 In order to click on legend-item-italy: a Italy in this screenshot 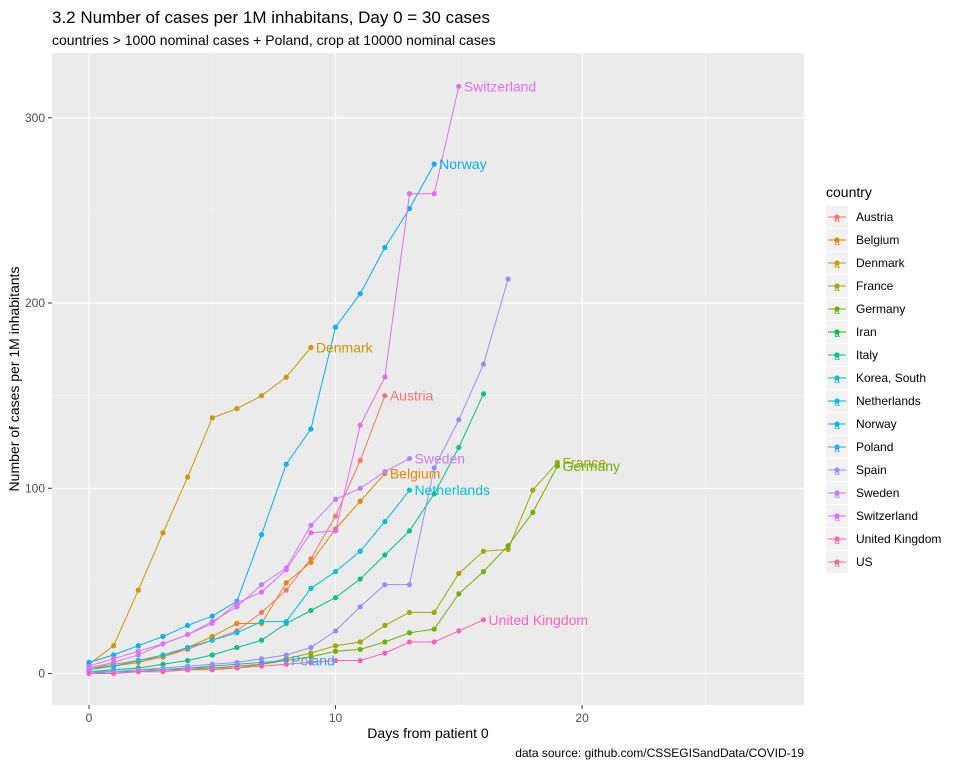, I will do `click(852, 355)`.